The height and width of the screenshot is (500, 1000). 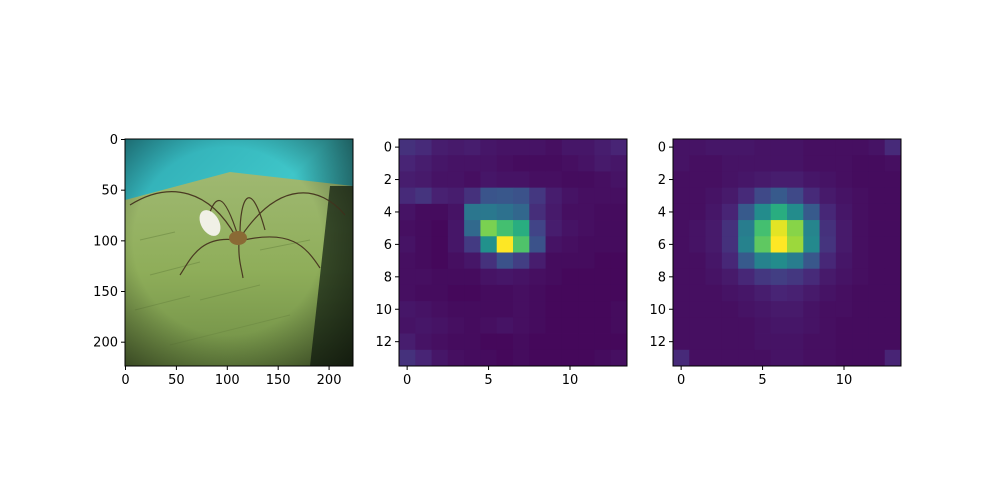 I want to click on heatmap-1-frame, so click(x=513, y=252).